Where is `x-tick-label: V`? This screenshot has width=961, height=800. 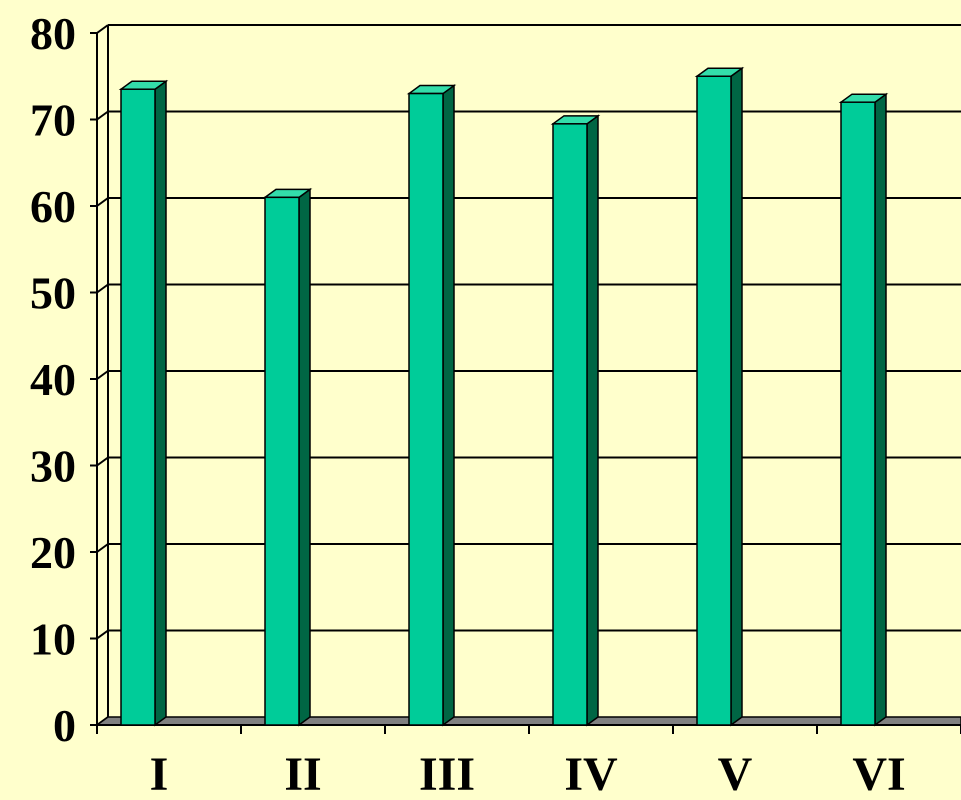
x-tick-label: V is located at coordinates (735, 771).